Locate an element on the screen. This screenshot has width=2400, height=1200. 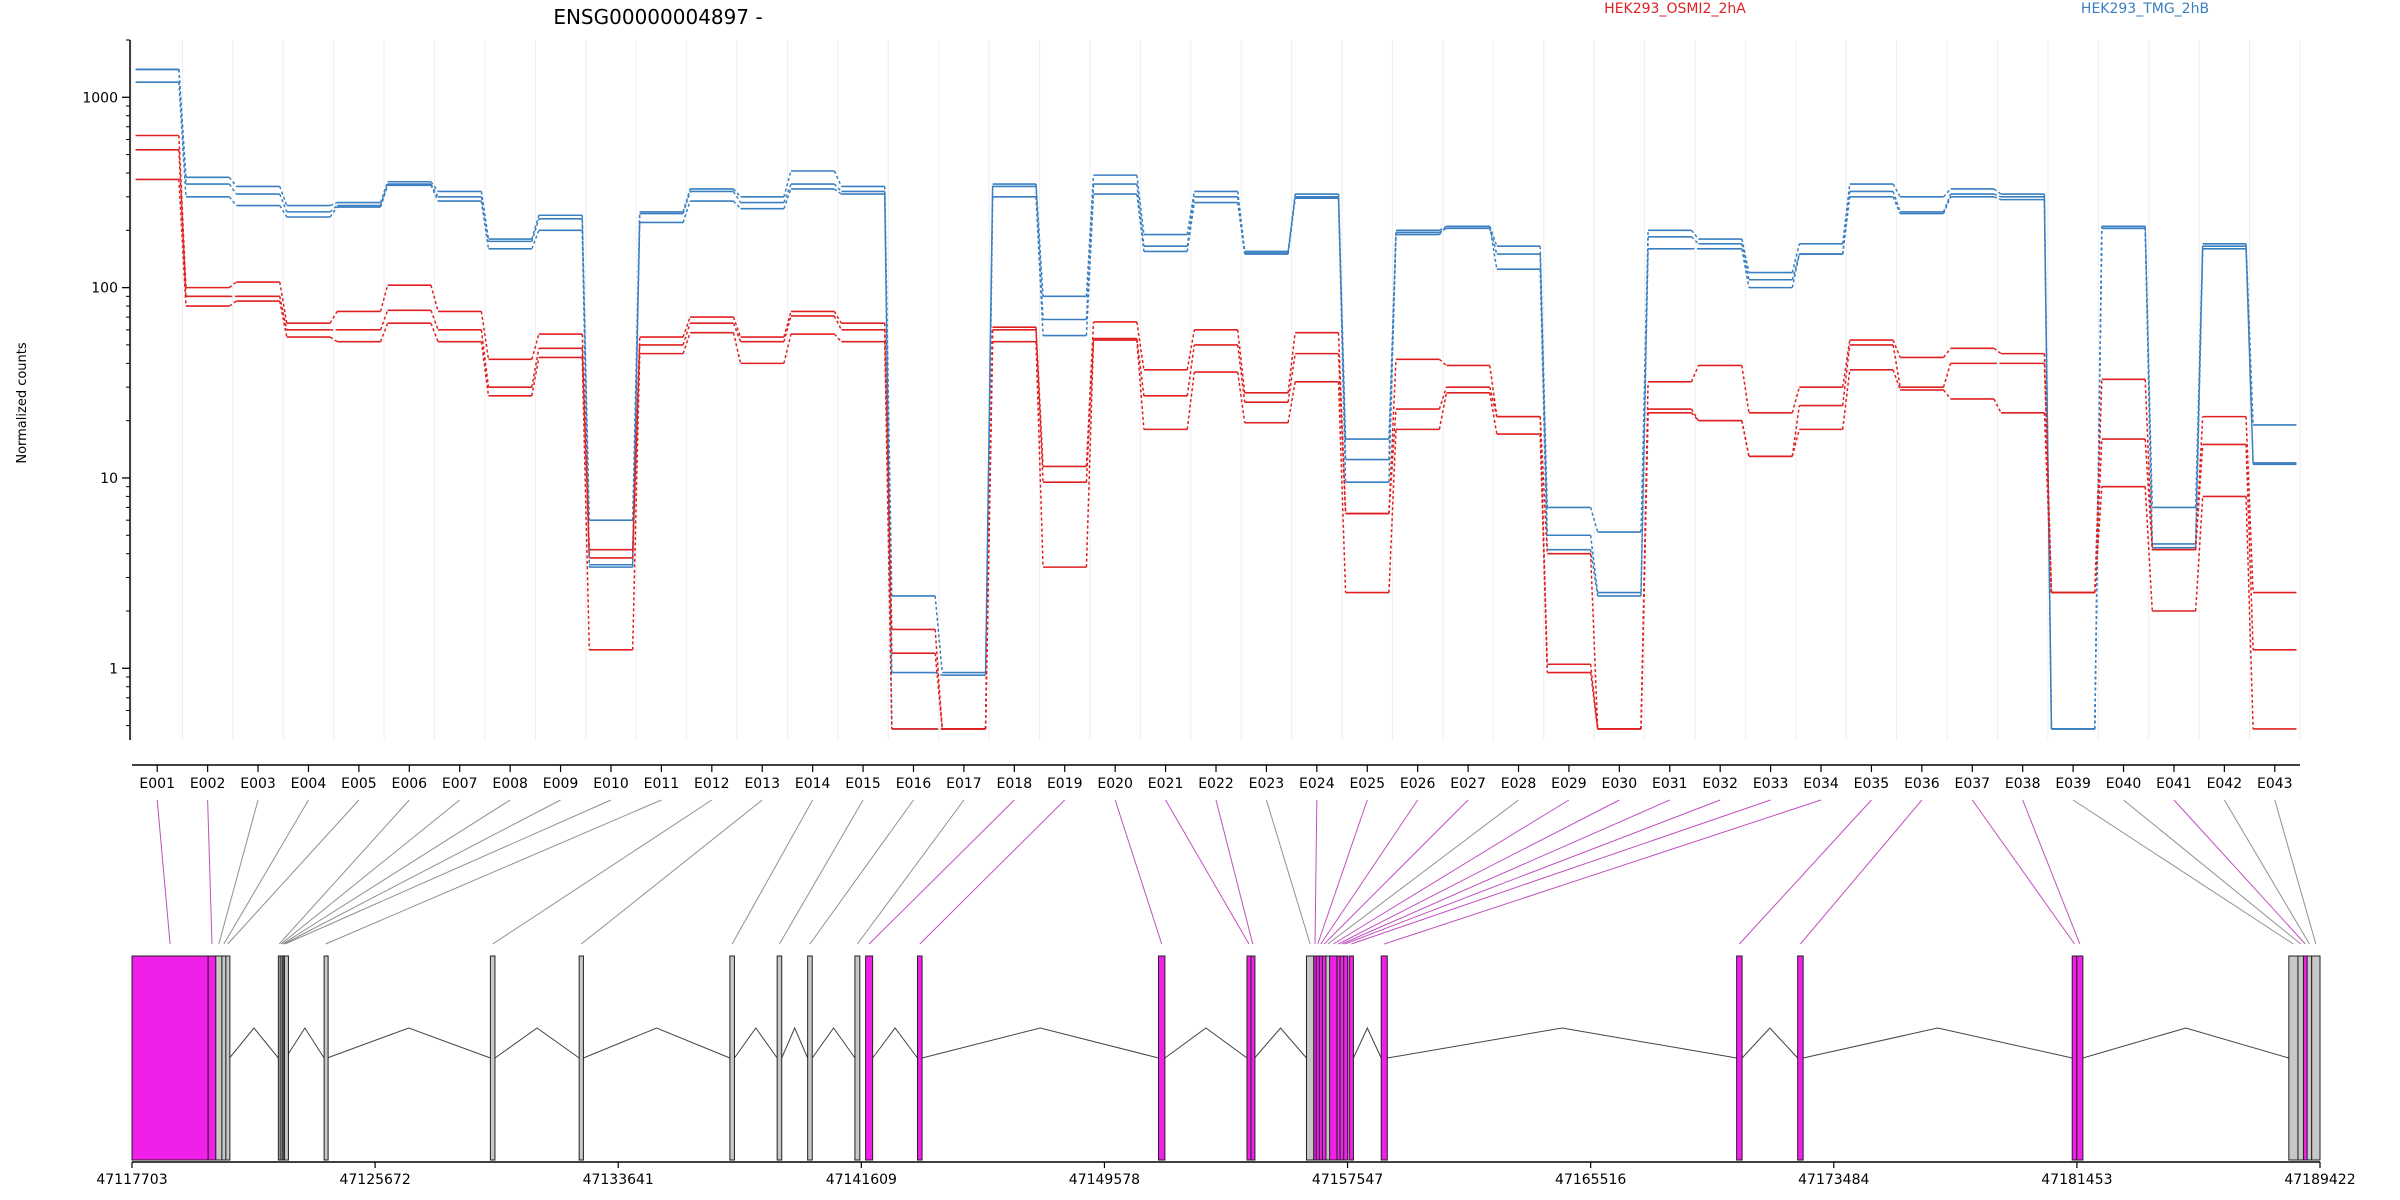
exon-block-e039 is located at coordinates (2293, 1058).